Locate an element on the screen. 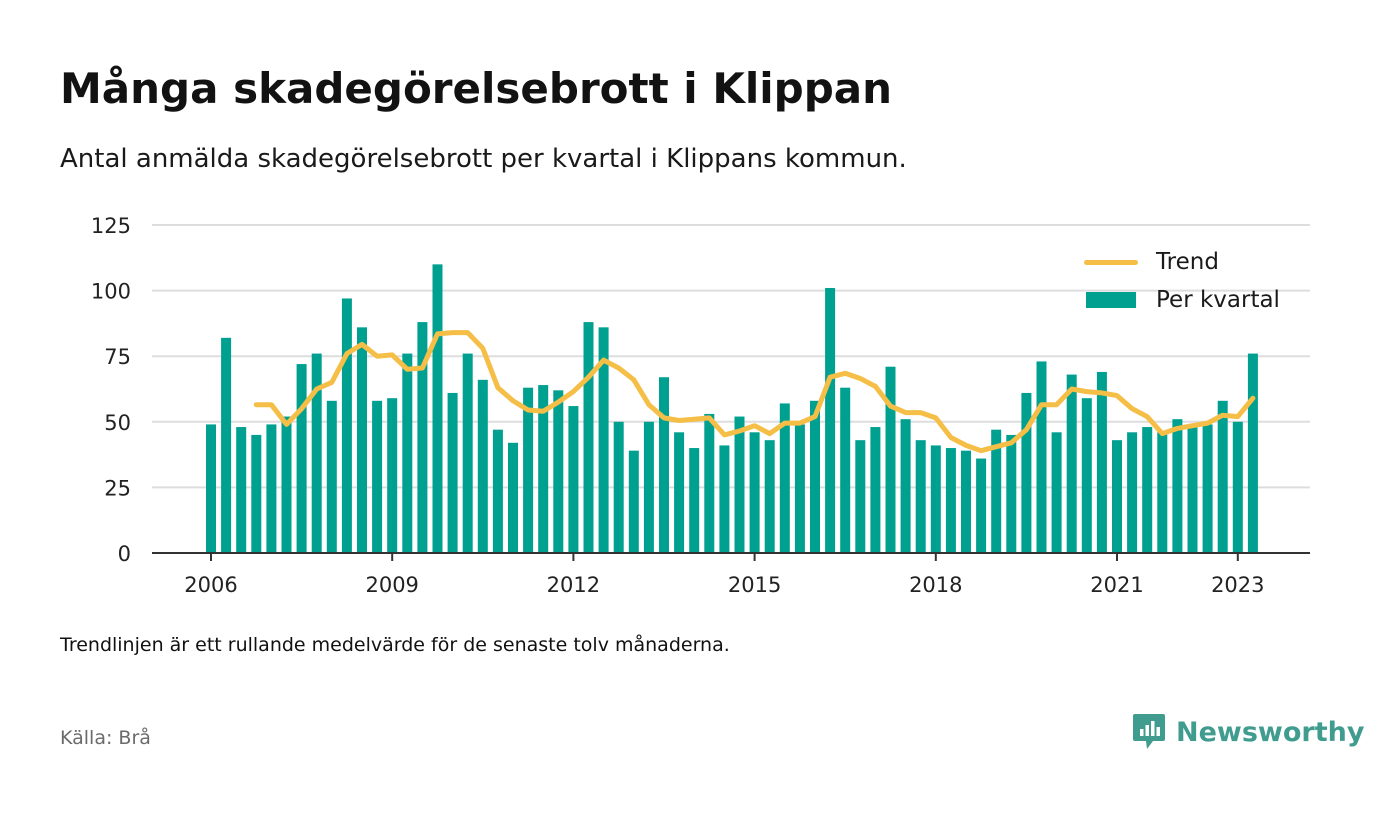 This screenshot has width=1400, height=813. trend-line is located at coordinates (754, 392).